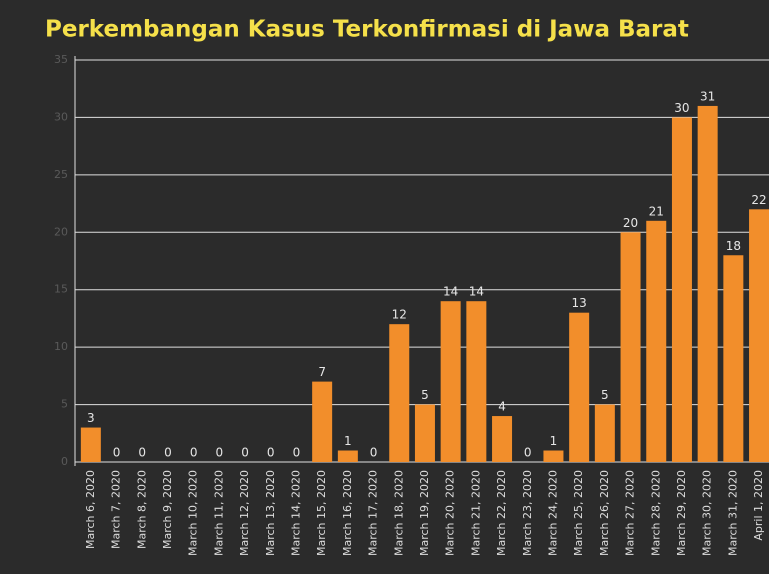 This screenshot has height=574, width=769. I want to click on x-tick-label: March 13, 2020, so click(270, 513).